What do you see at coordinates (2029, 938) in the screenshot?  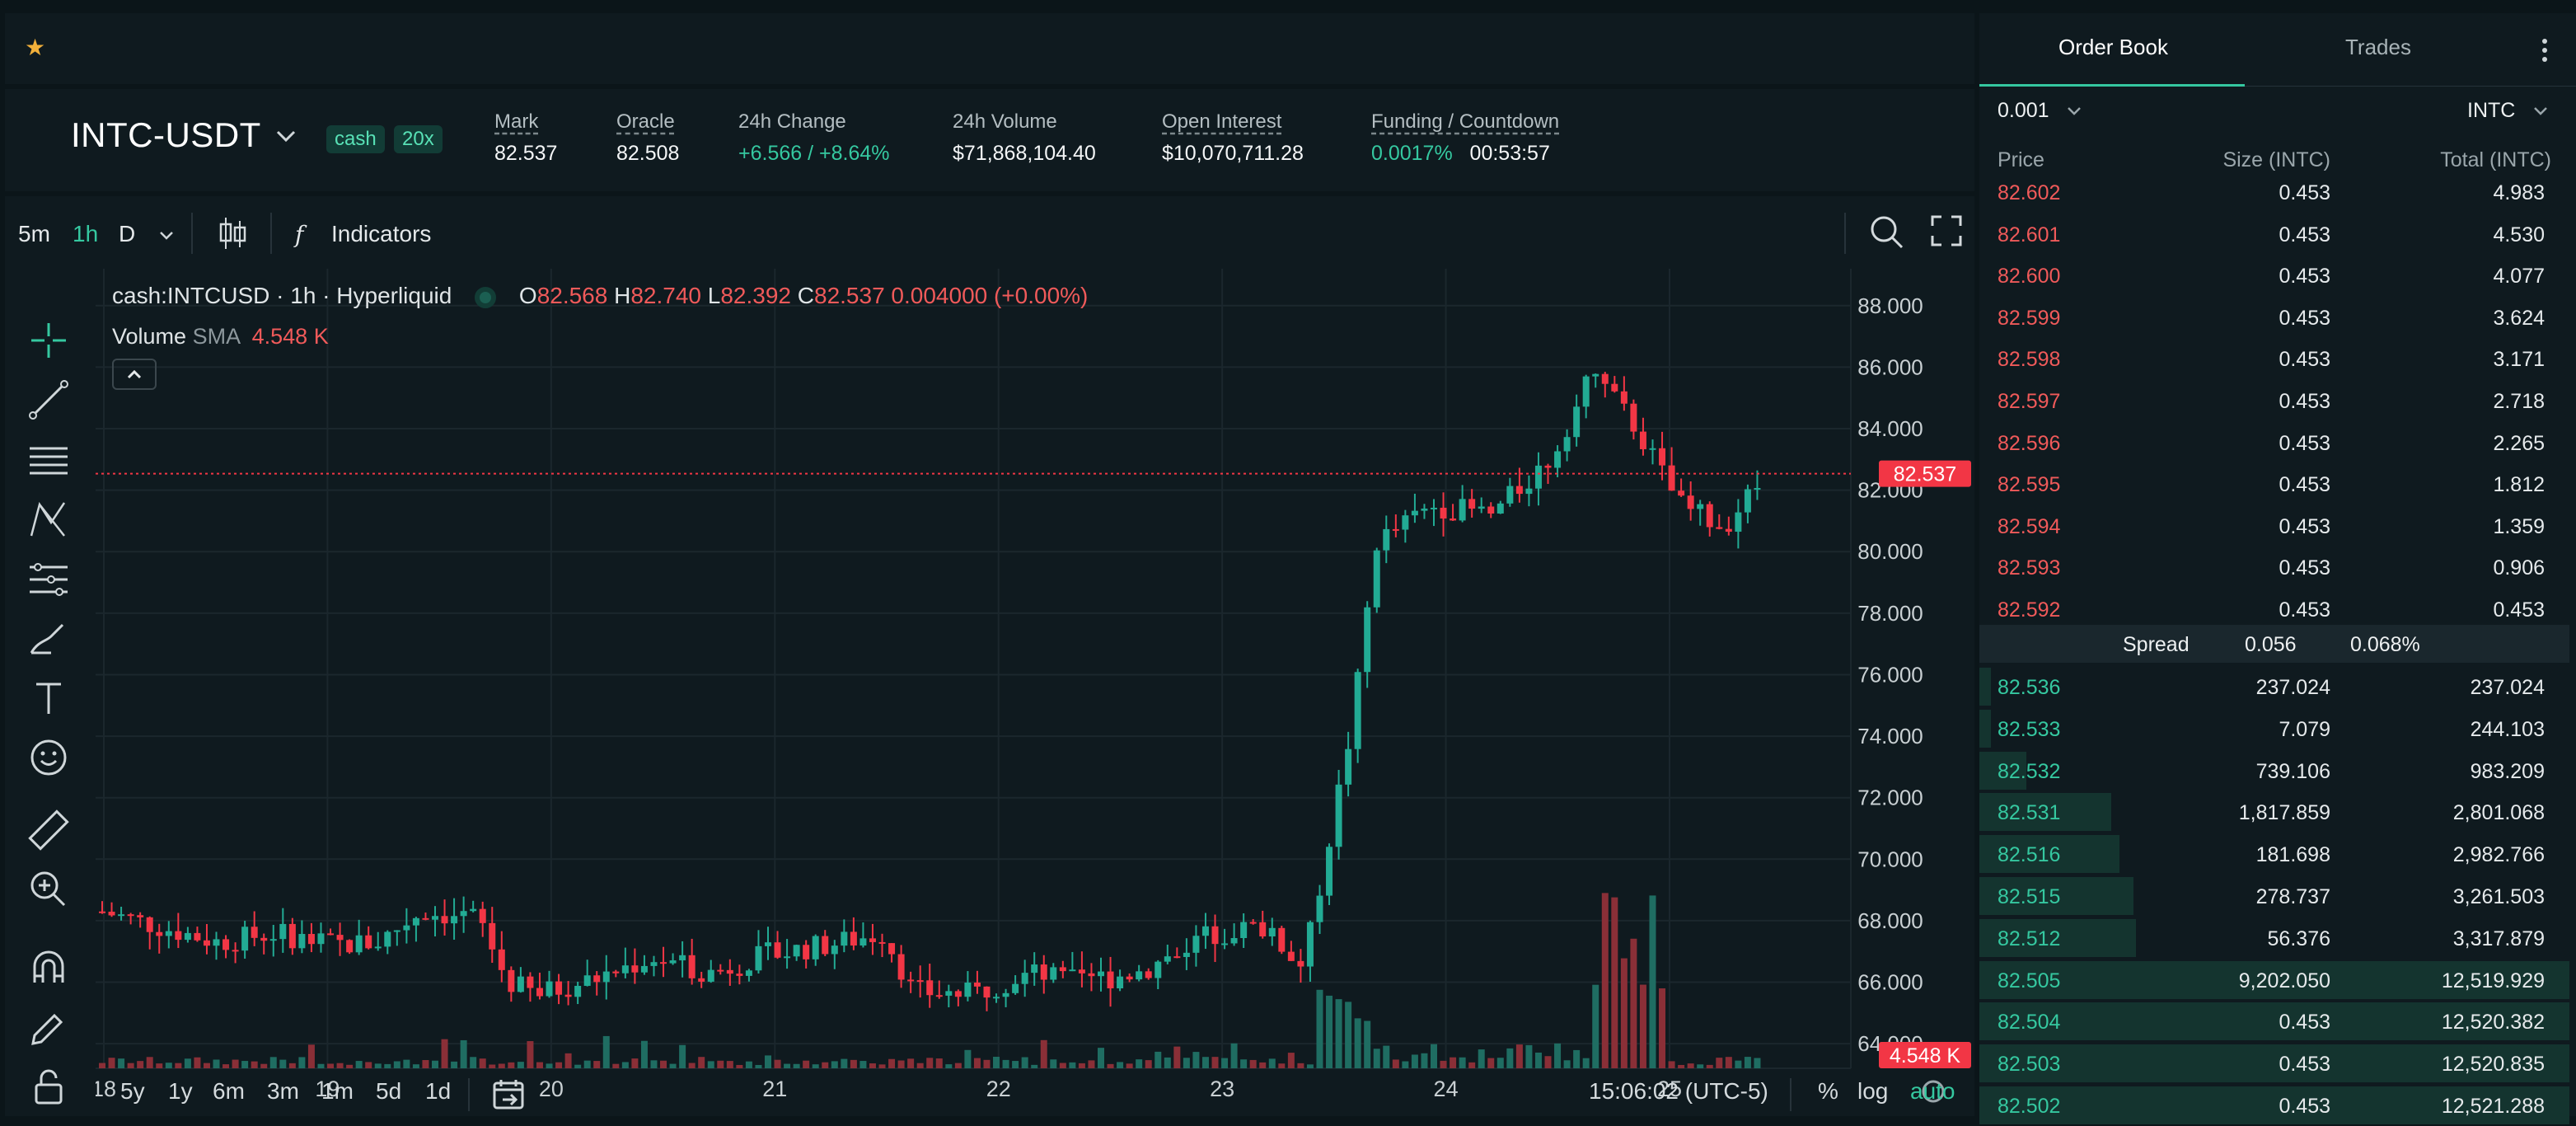 I see `bid-price: 82.512` at bounding box center [2029, 938].